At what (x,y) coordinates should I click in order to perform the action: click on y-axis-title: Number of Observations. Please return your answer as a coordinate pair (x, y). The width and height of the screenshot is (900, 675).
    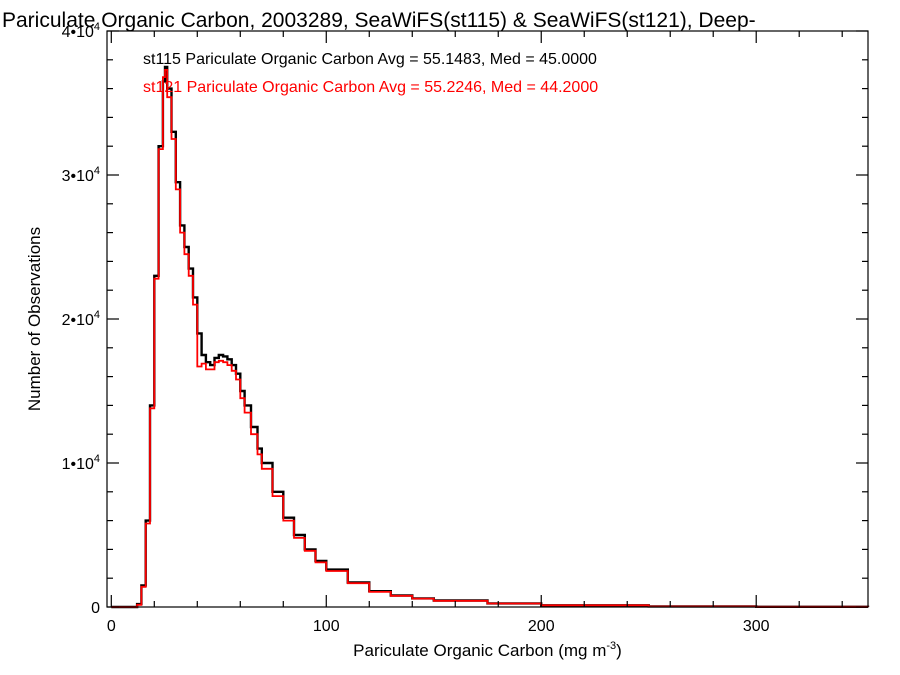
    Looking at the image, I should click on (34, 319).